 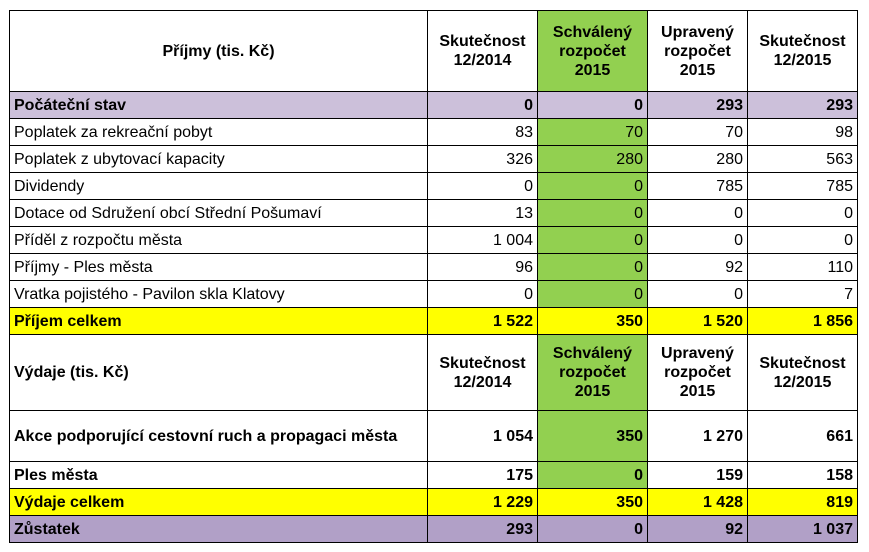 I want to click on expense-v1: 175, so click(x=482, y=475).